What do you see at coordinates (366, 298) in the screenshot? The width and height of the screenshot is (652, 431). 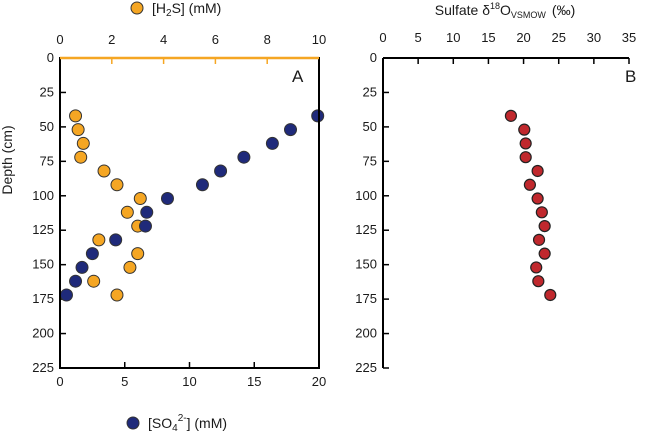 I see `b-left-axis-tick-label: 175` at bounding box center [366, 298].